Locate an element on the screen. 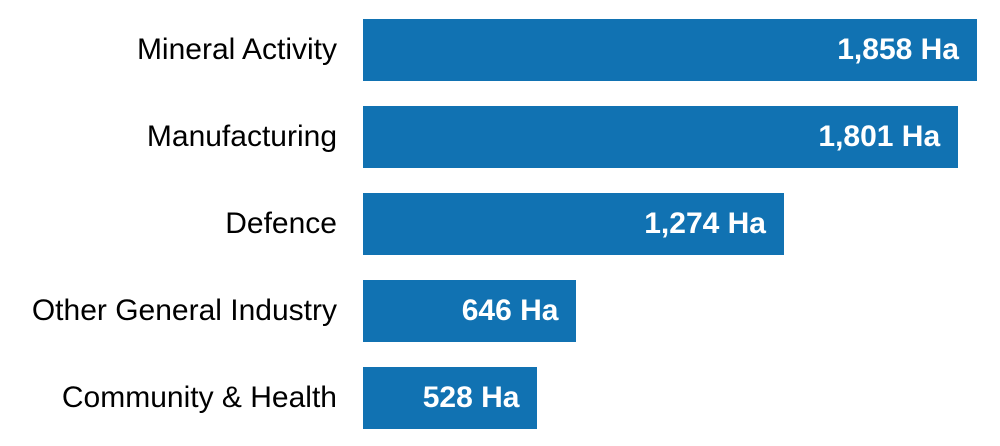 The height and width of the screenshot is (446, 1000). bar-row: Community & Health 528 Ha is located at coordinates (500, 398).